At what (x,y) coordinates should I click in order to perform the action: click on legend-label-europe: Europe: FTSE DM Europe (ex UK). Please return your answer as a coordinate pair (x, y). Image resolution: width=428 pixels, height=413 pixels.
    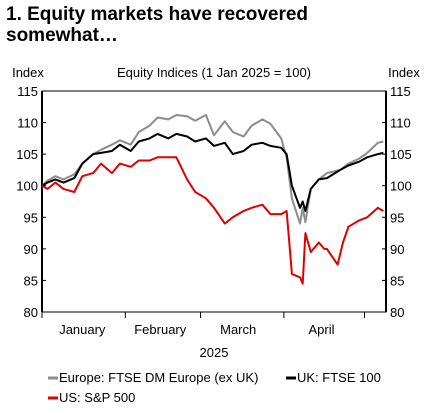
    Looking at the image, I should click on (158, 377).